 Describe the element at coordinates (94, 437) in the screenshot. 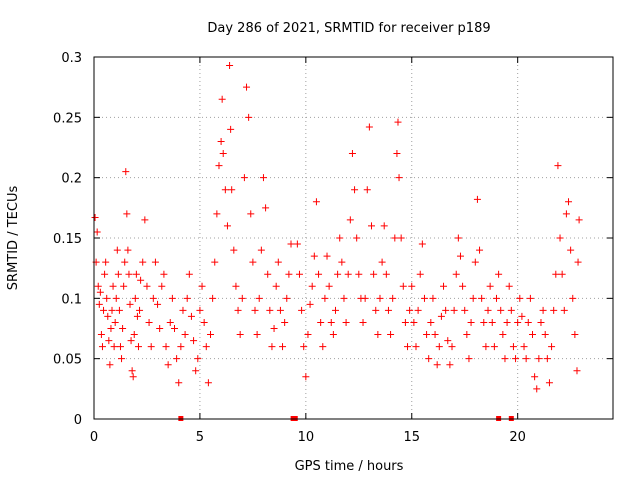

I see `x-tick-label: 0` at that location.